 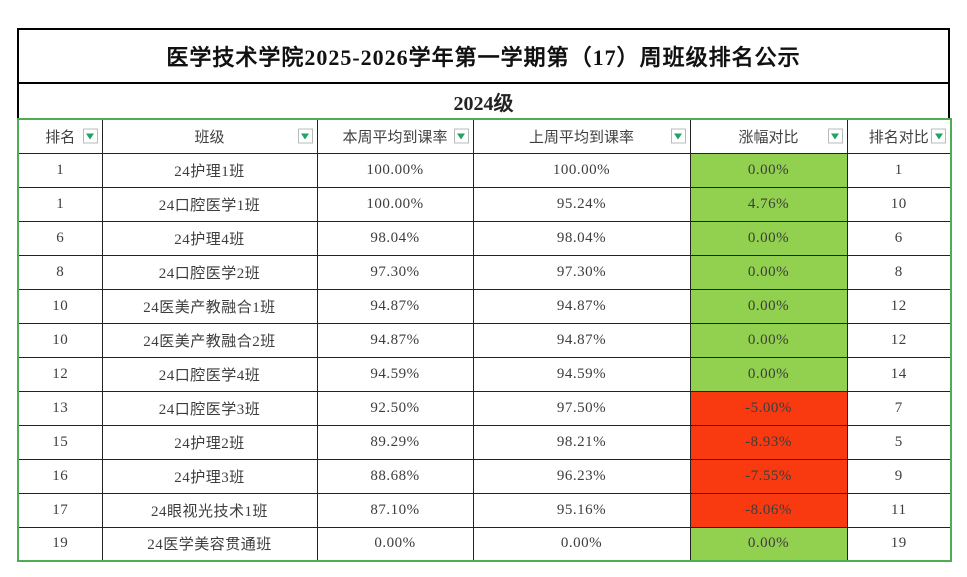 What do you see at coordinates (899, 510) in the screenshot?
I see `rank-compare-cell: 11` at bounding box center [899, 510].